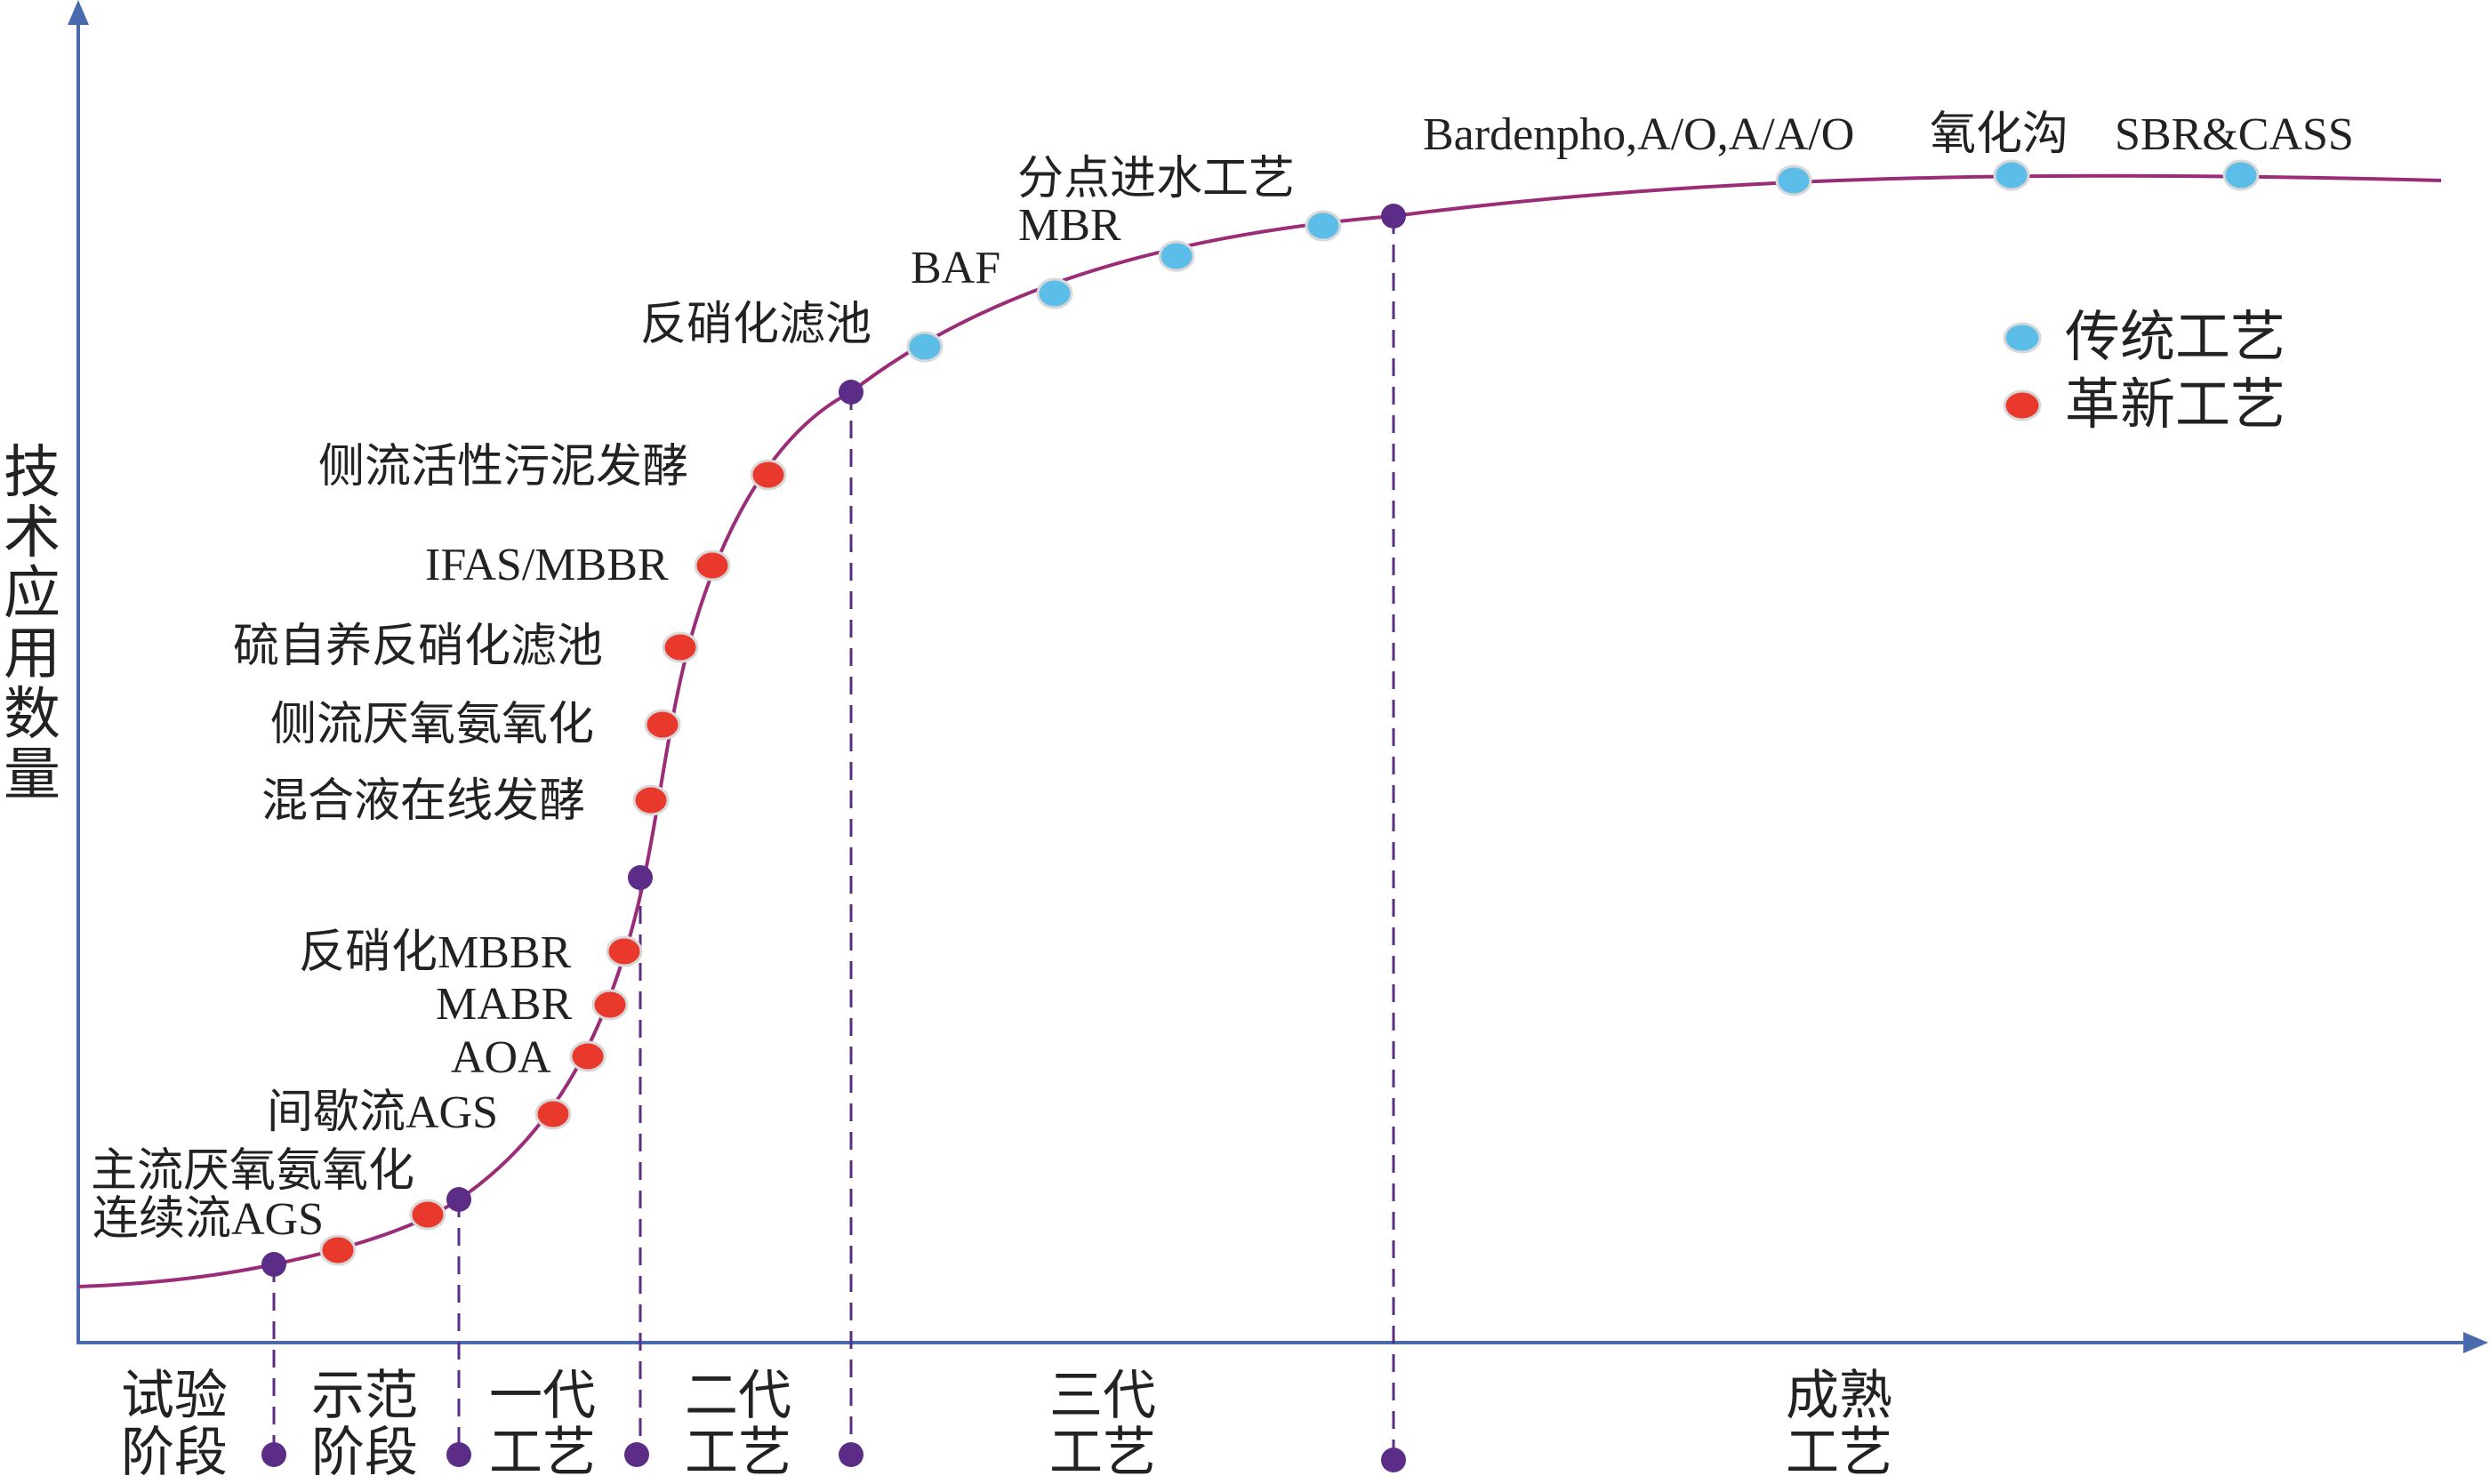 This screenshot has height=1484, width=2490. What do you see at coordinates (738, 1453) in the screenshot?
I see `stage-gen2-line2: 工艺` at bounding box center [738, 1453].